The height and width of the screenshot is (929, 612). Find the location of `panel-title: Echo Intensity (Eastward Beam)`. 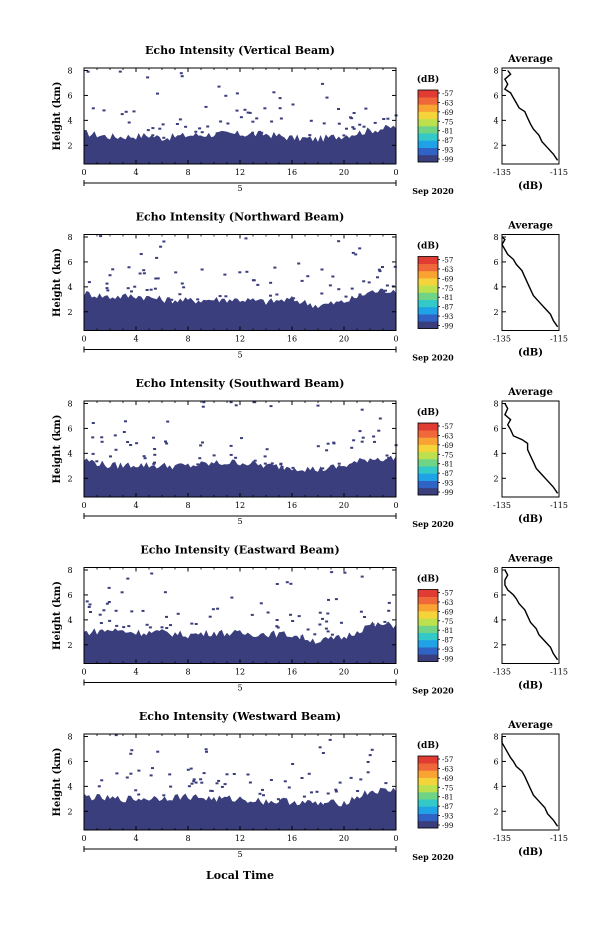

panel-title: Echo Intensity (Eastward Beam) is located at coordinates (239, 550).